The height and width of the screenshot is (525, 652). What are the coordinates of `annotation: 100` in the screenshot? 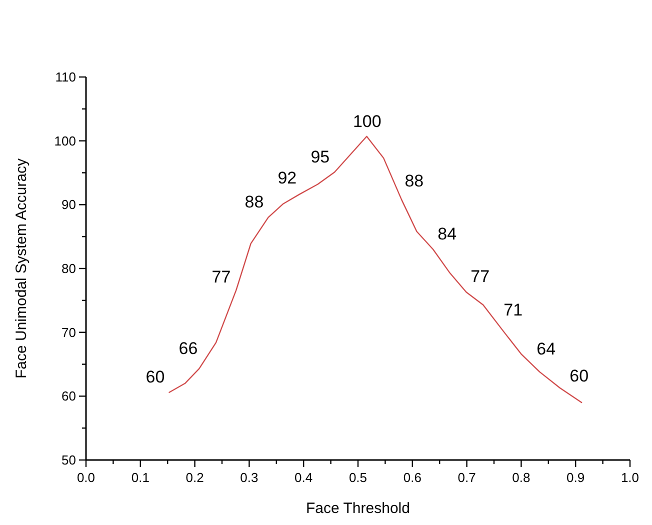 It's located at (367, 121).